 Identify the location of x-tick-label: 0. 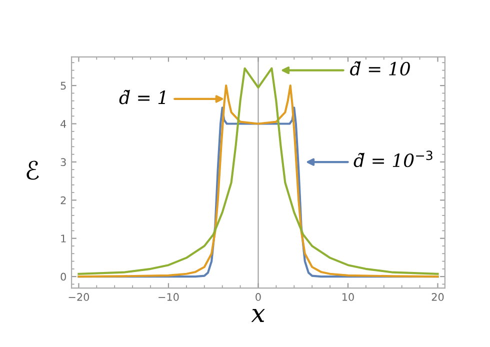
(258, 297).